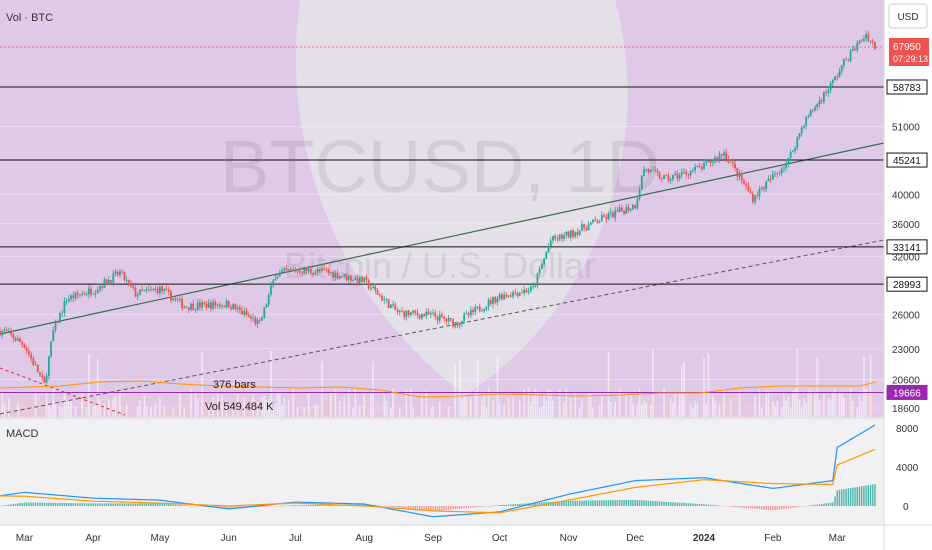 The height and width of the screenshot is (550, 932). I want to click on signal-line, so click(438, 481).